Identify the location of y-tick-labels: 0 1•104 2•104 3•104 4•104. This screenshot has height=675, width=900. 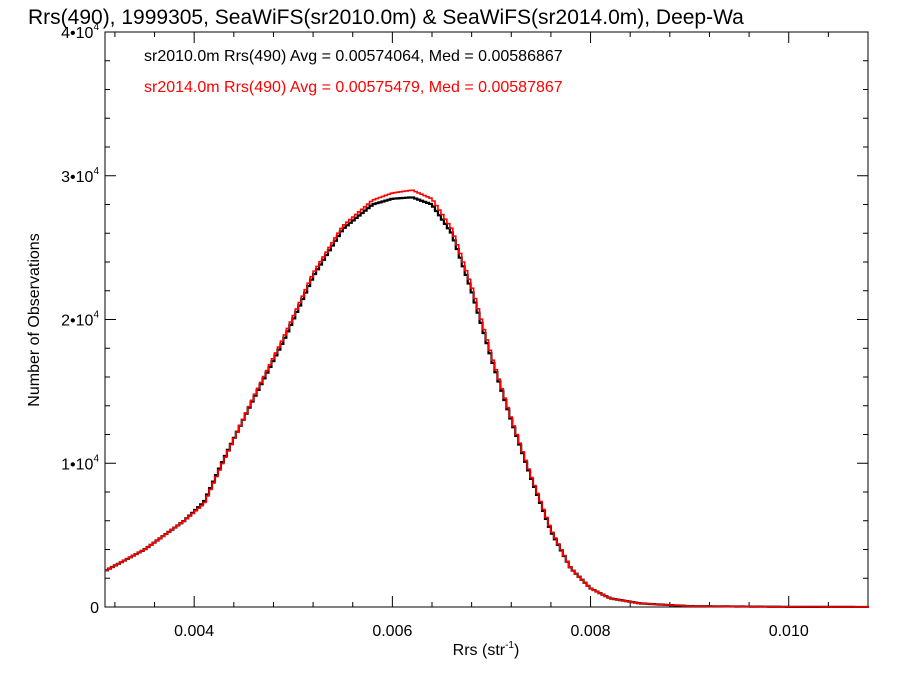
(80, 319).